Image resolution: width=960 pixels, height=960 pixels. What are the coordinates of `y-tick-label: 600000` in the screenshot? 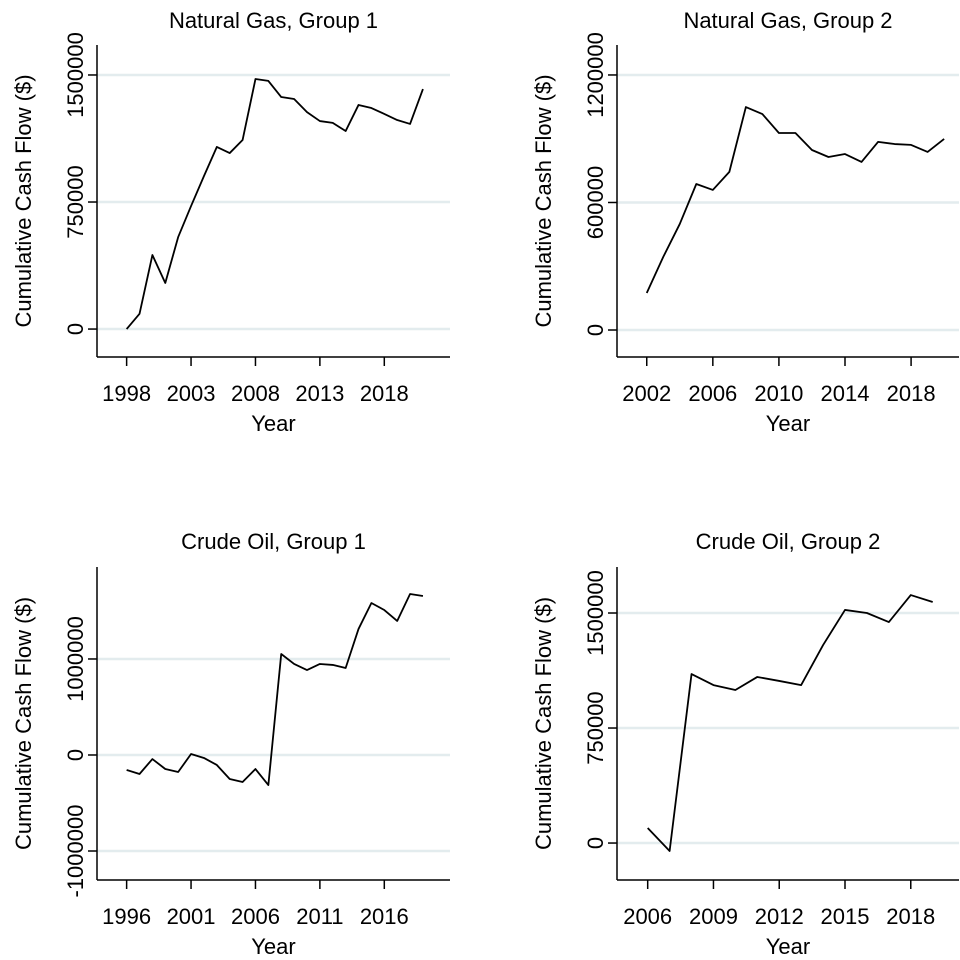 It's located at (595, 202).